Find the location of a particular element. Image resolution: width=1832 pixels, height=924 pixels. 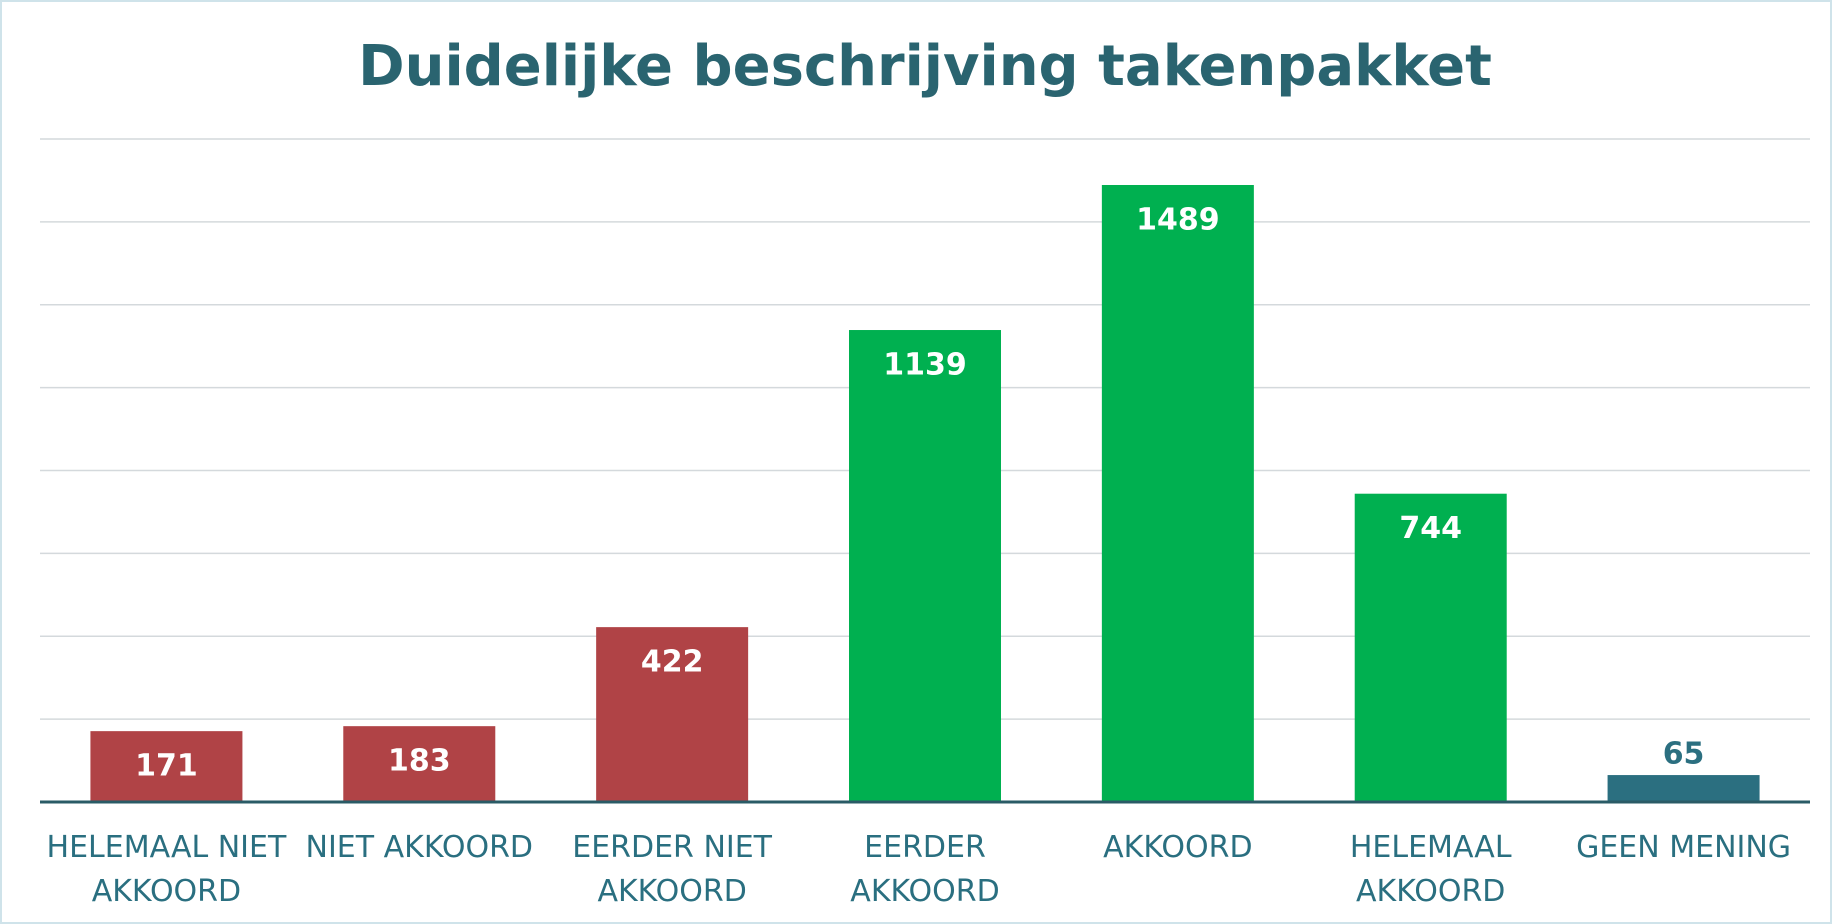

chart-title: Duidelijke beschrijving takenpakket is located at coordinates (925, 66).